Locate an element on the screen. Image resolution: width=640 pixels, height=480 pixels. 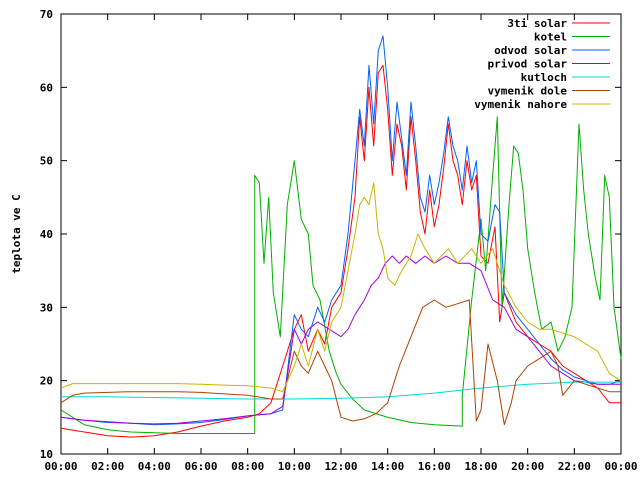
x-tick-label: 22:00 is located at coordinates (574, 466).